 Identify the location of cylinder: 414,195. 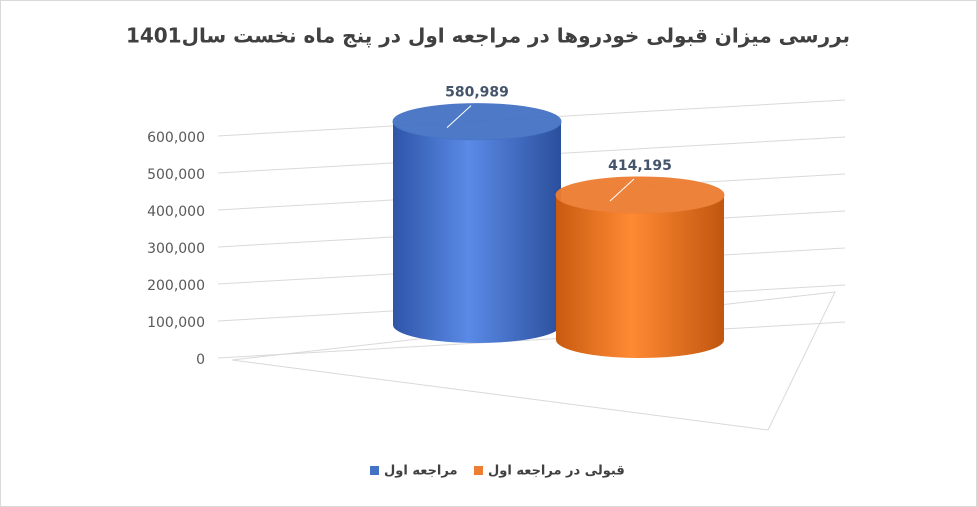
(640, 258).